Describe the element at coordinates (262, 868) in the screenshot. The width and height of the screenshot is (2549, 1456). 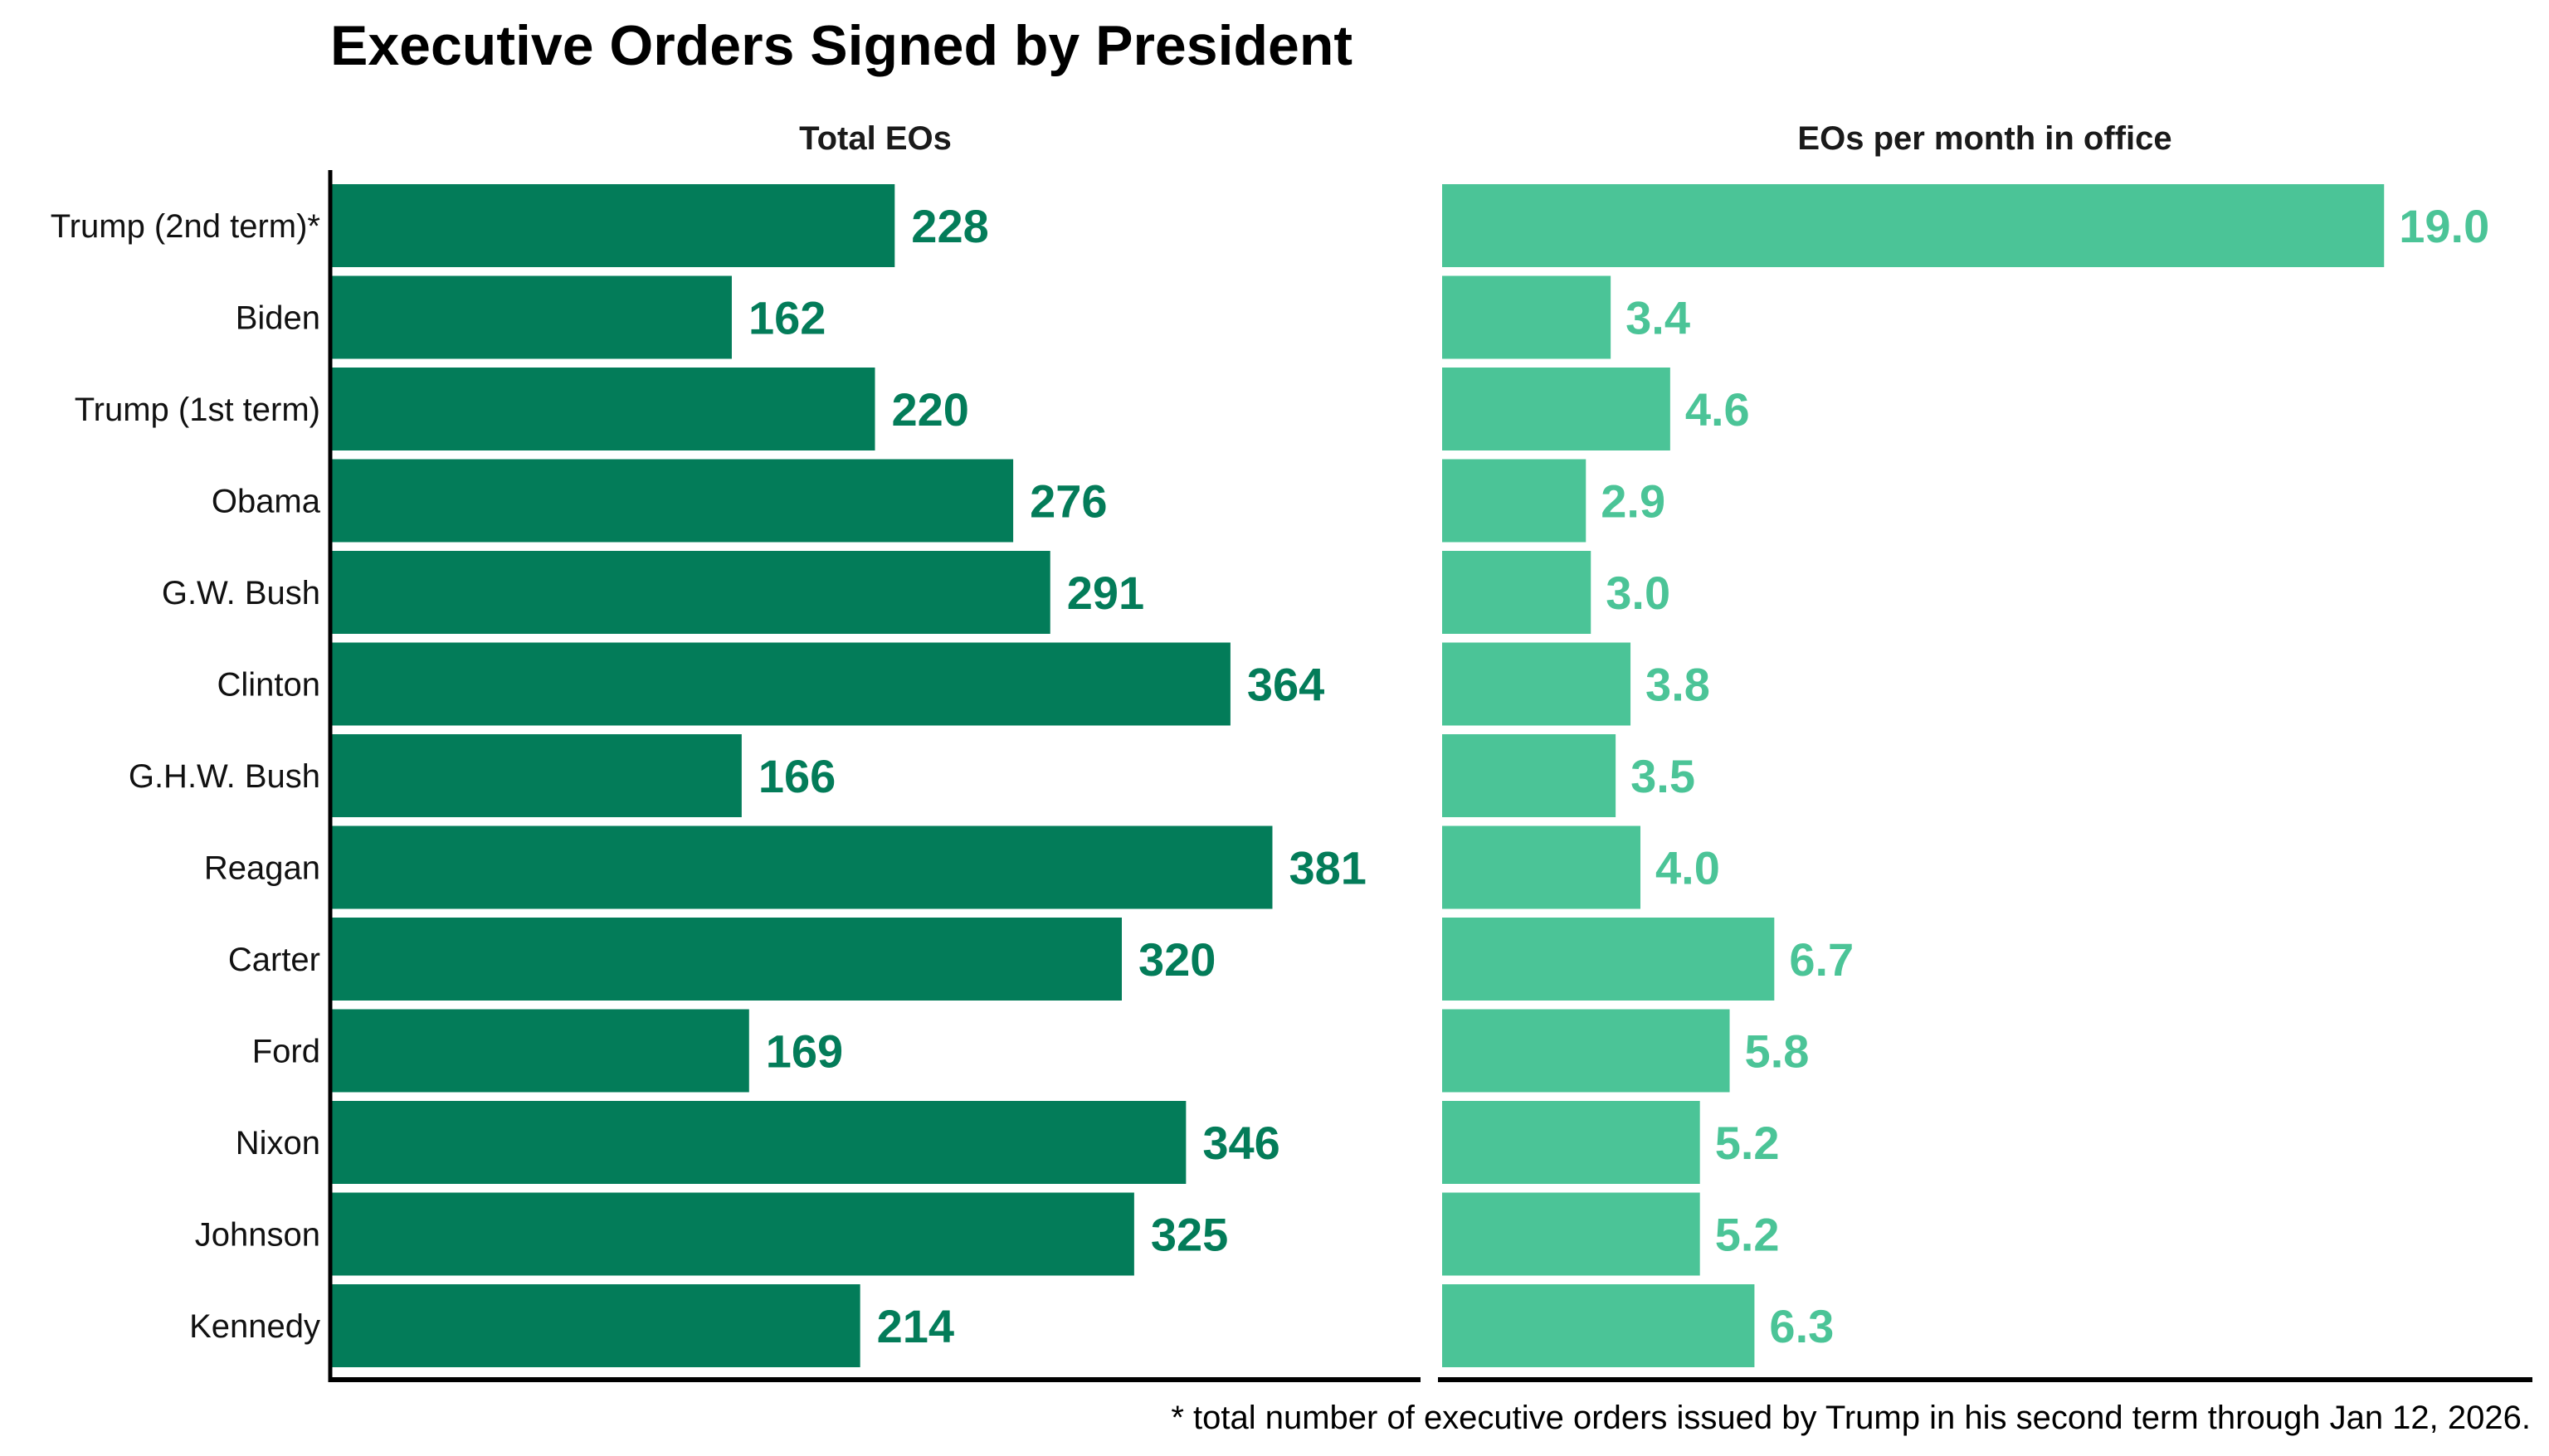
I see `category-label: Reagan` at that location.